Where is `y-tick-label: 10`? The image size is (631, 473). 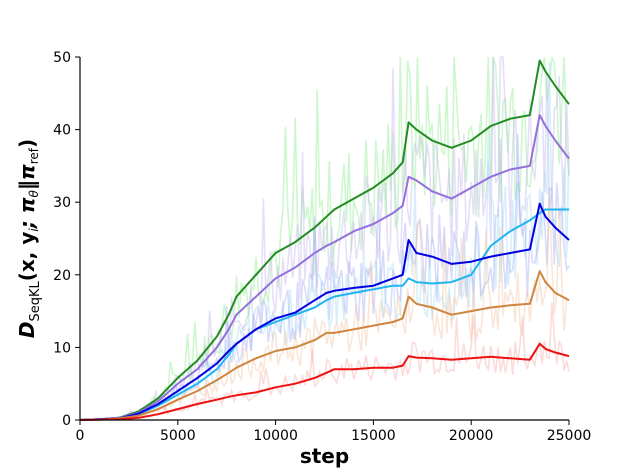
y-tick-label: 10 is located at coordinates (62, 348).